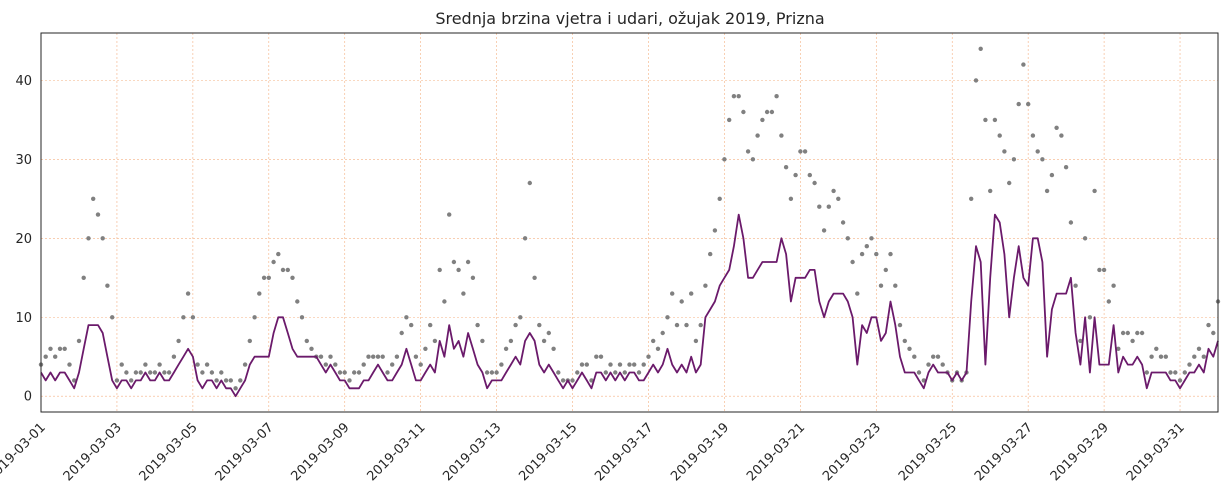 This screenshot has width=1231, height=502. What do you see at coordinates (548, 452) in the screenshot?
I see `x-tick-label: 2019-03-15` at bounding box center [548, 452].